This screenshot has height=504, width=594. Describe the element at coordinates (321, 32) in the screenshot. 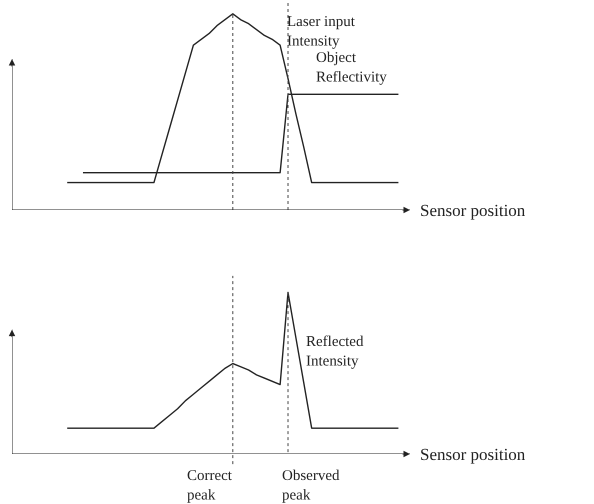

I see `series-label: Laser input Intensity` at that location.